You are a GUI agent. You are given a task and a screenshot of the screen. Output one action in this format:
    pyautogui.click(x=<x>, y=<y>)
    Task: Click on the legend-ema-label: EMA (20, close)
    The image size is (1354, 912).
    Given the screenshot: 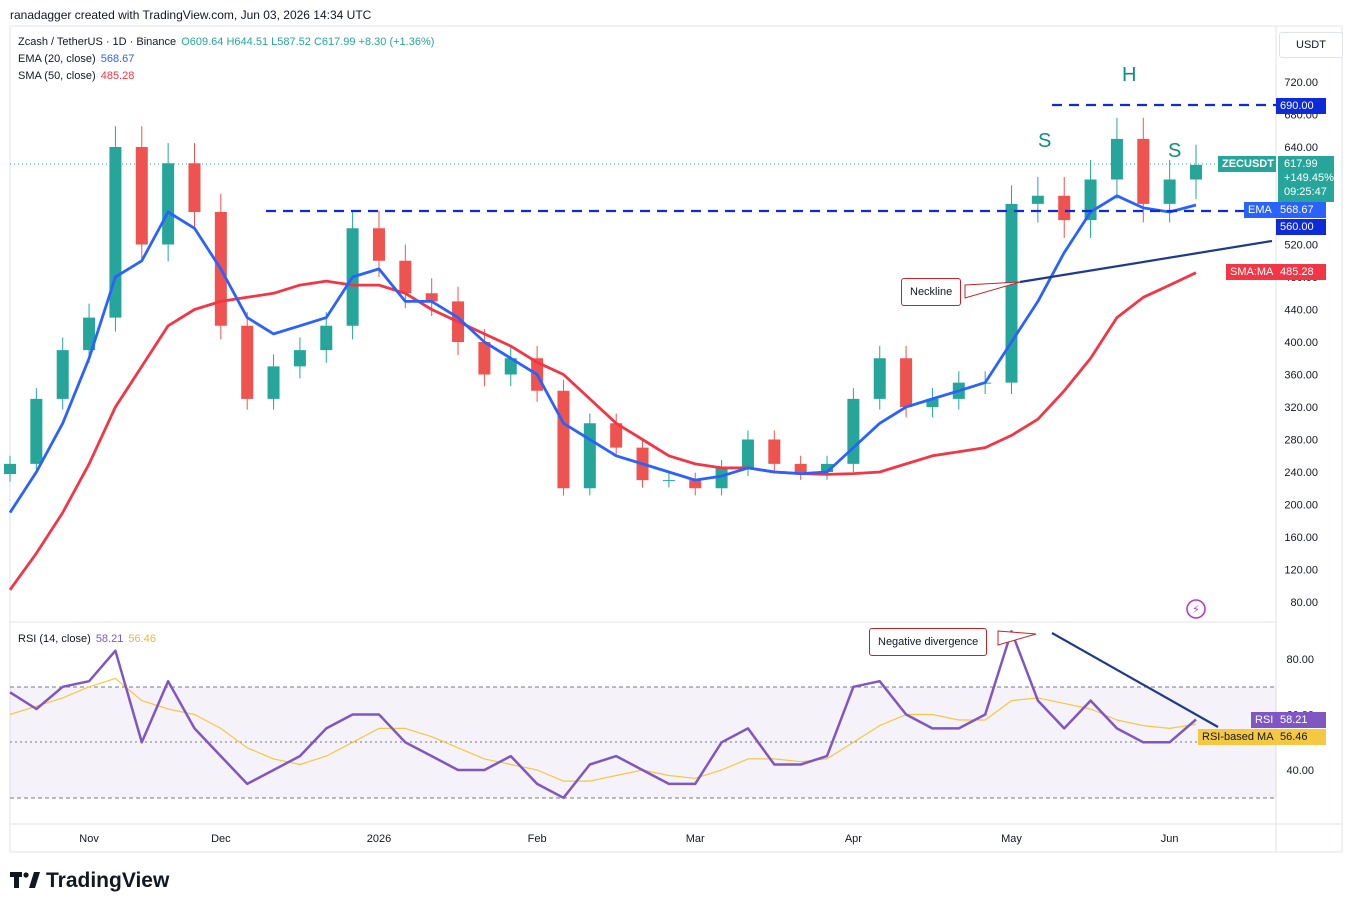 What is the action you would take?
    pyautogui.click(x=57, y=59)
    